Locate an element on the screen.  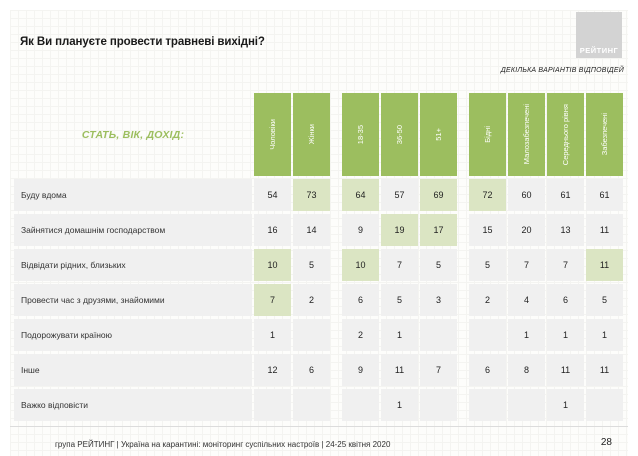
column-header: Середнього рівня is located at coordinates (565, 134).